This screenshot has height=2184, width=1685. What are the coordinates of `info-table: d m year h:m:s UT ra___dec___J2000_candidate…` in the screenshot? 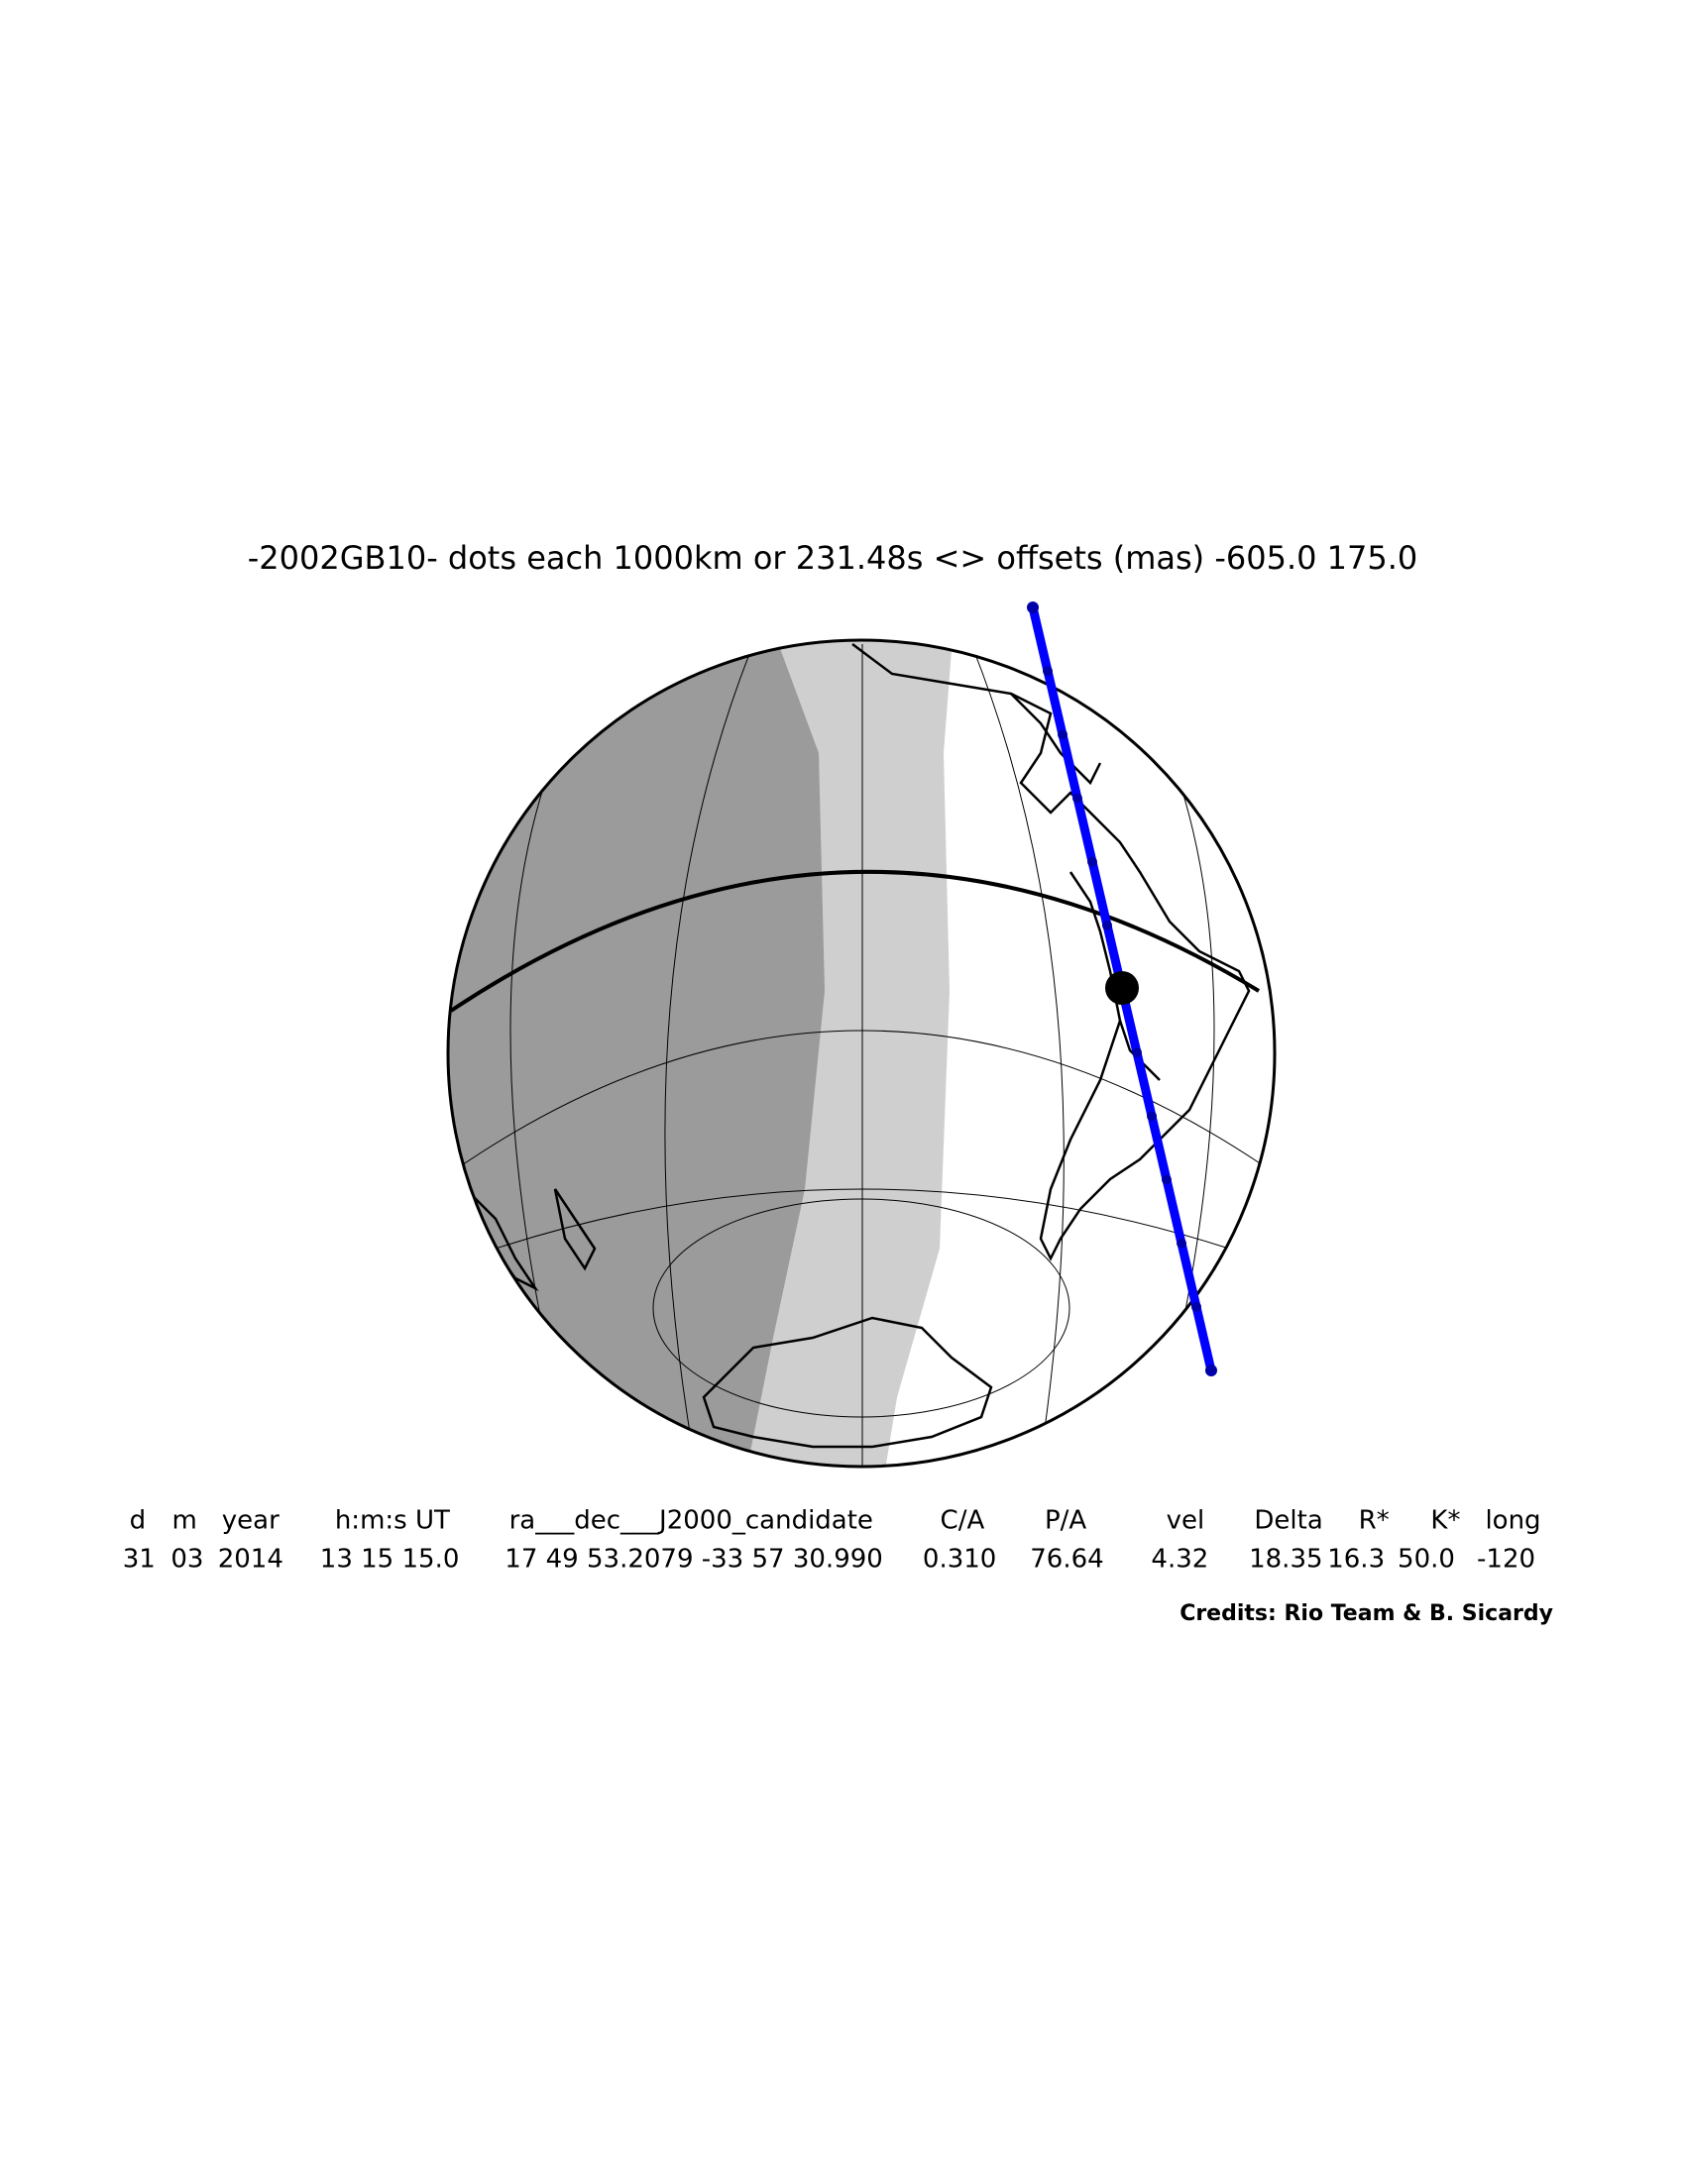 It's located at (832, 1540).